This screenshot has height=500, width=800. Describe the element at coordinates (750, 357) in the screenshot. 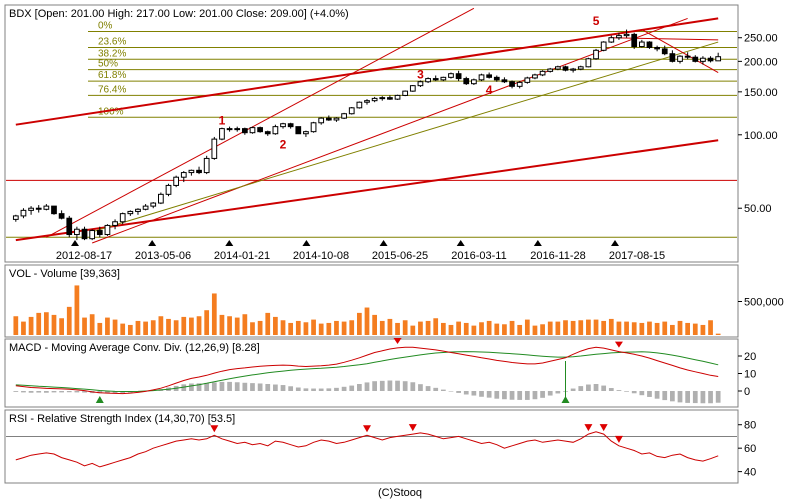

I see `y-tick-label: 20` at that location.